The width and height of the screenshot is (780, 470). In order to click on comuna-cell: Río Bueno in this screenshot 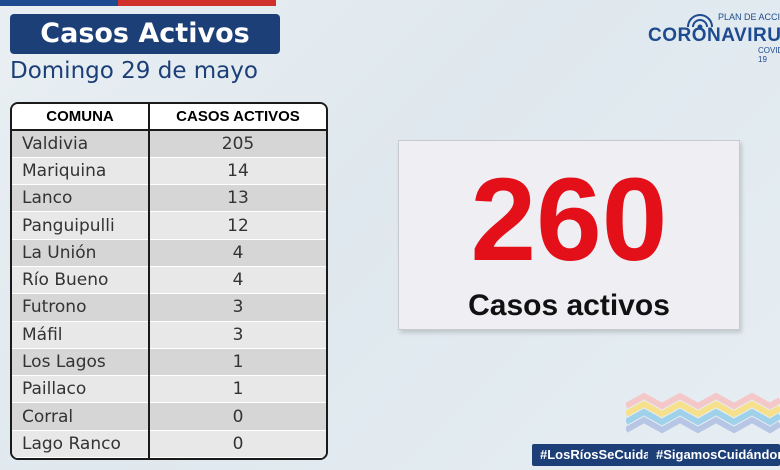, I will do `click(81, 280)`.